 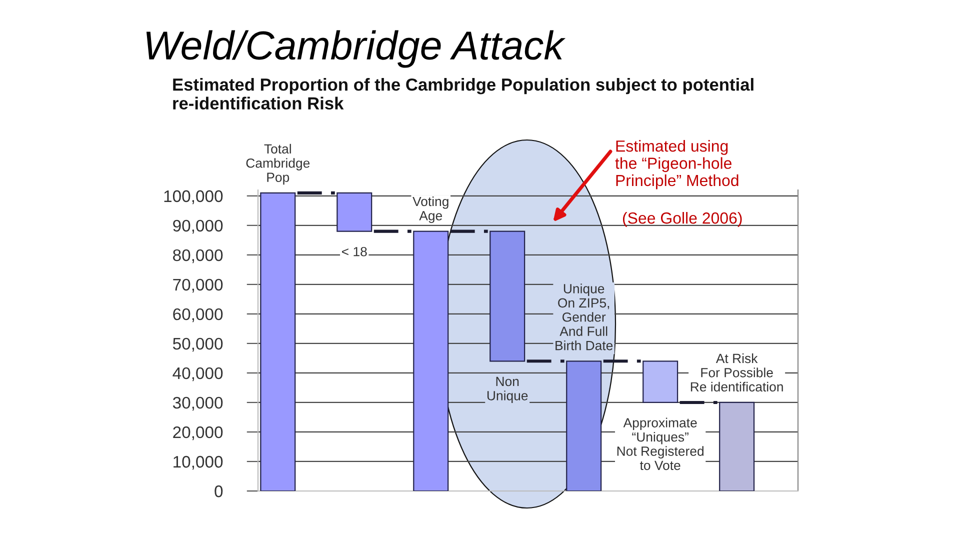 What do you see at coordinates (676, 165) in the screenshot?
I see `text: Estimated using the “Pigeon-hole Principle” Method` at bounding box center [676, 165].